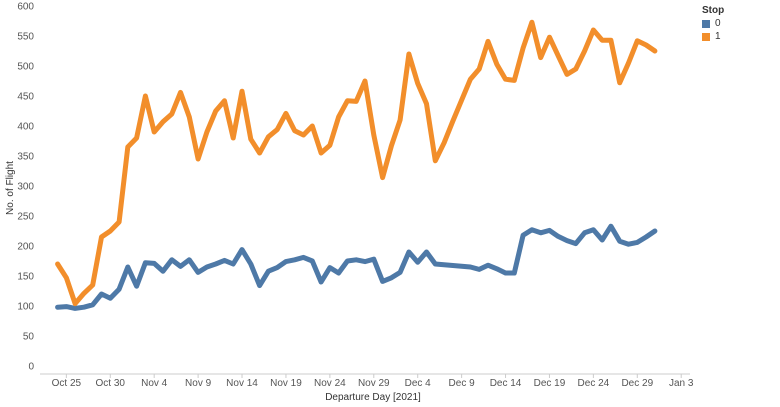  What do you see at coordinates (373, 397) in the screenshot?
I see `x-axis-title: Departure Day [2021]` at bounding box center [373, 397].